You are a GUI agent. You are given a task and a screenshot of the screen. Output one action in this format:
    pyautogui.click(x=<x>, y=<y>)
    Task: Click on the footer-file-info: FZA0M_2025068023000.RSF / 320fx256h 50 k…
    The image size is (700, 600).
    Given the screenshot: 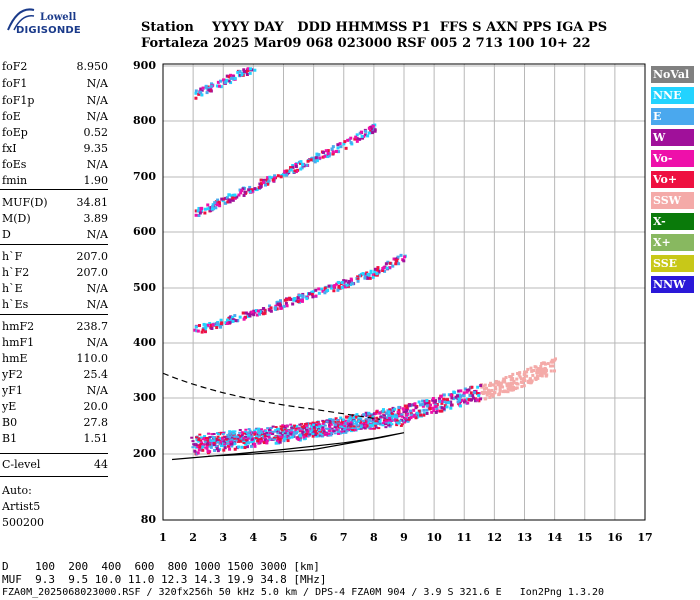 What is the action you would take?
    pyautogui.click(x=303, y=592)
    